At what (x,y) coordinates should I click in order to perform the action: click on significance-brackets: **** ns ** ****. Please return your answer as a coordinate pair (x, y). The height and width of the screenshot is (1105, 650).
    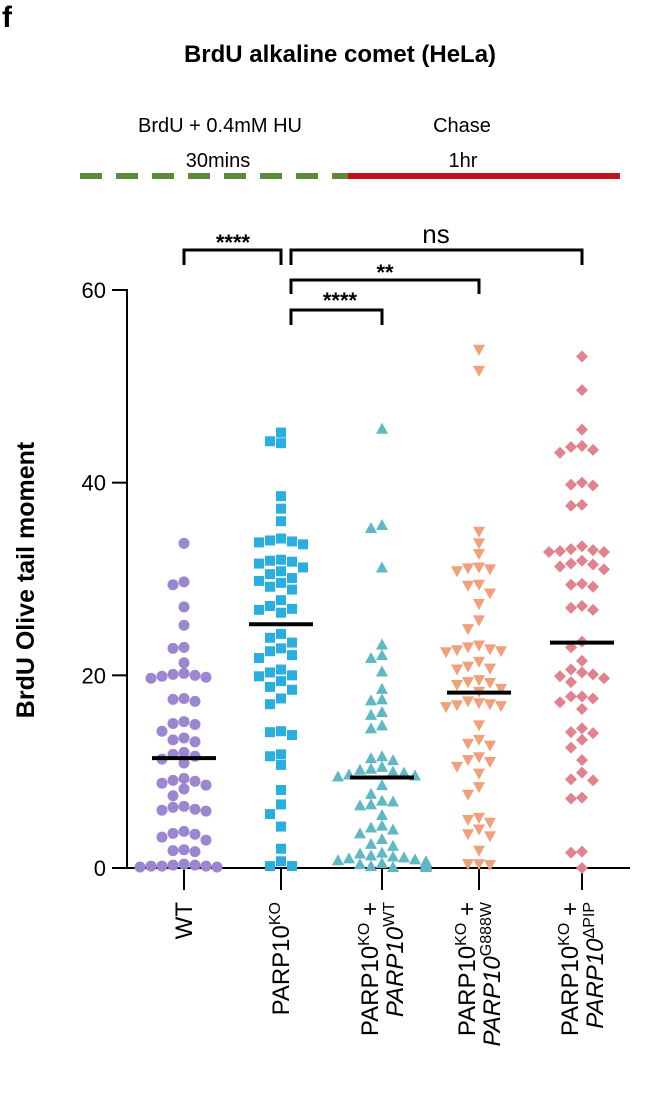
    Looking at the image, I should click on (383, 272).